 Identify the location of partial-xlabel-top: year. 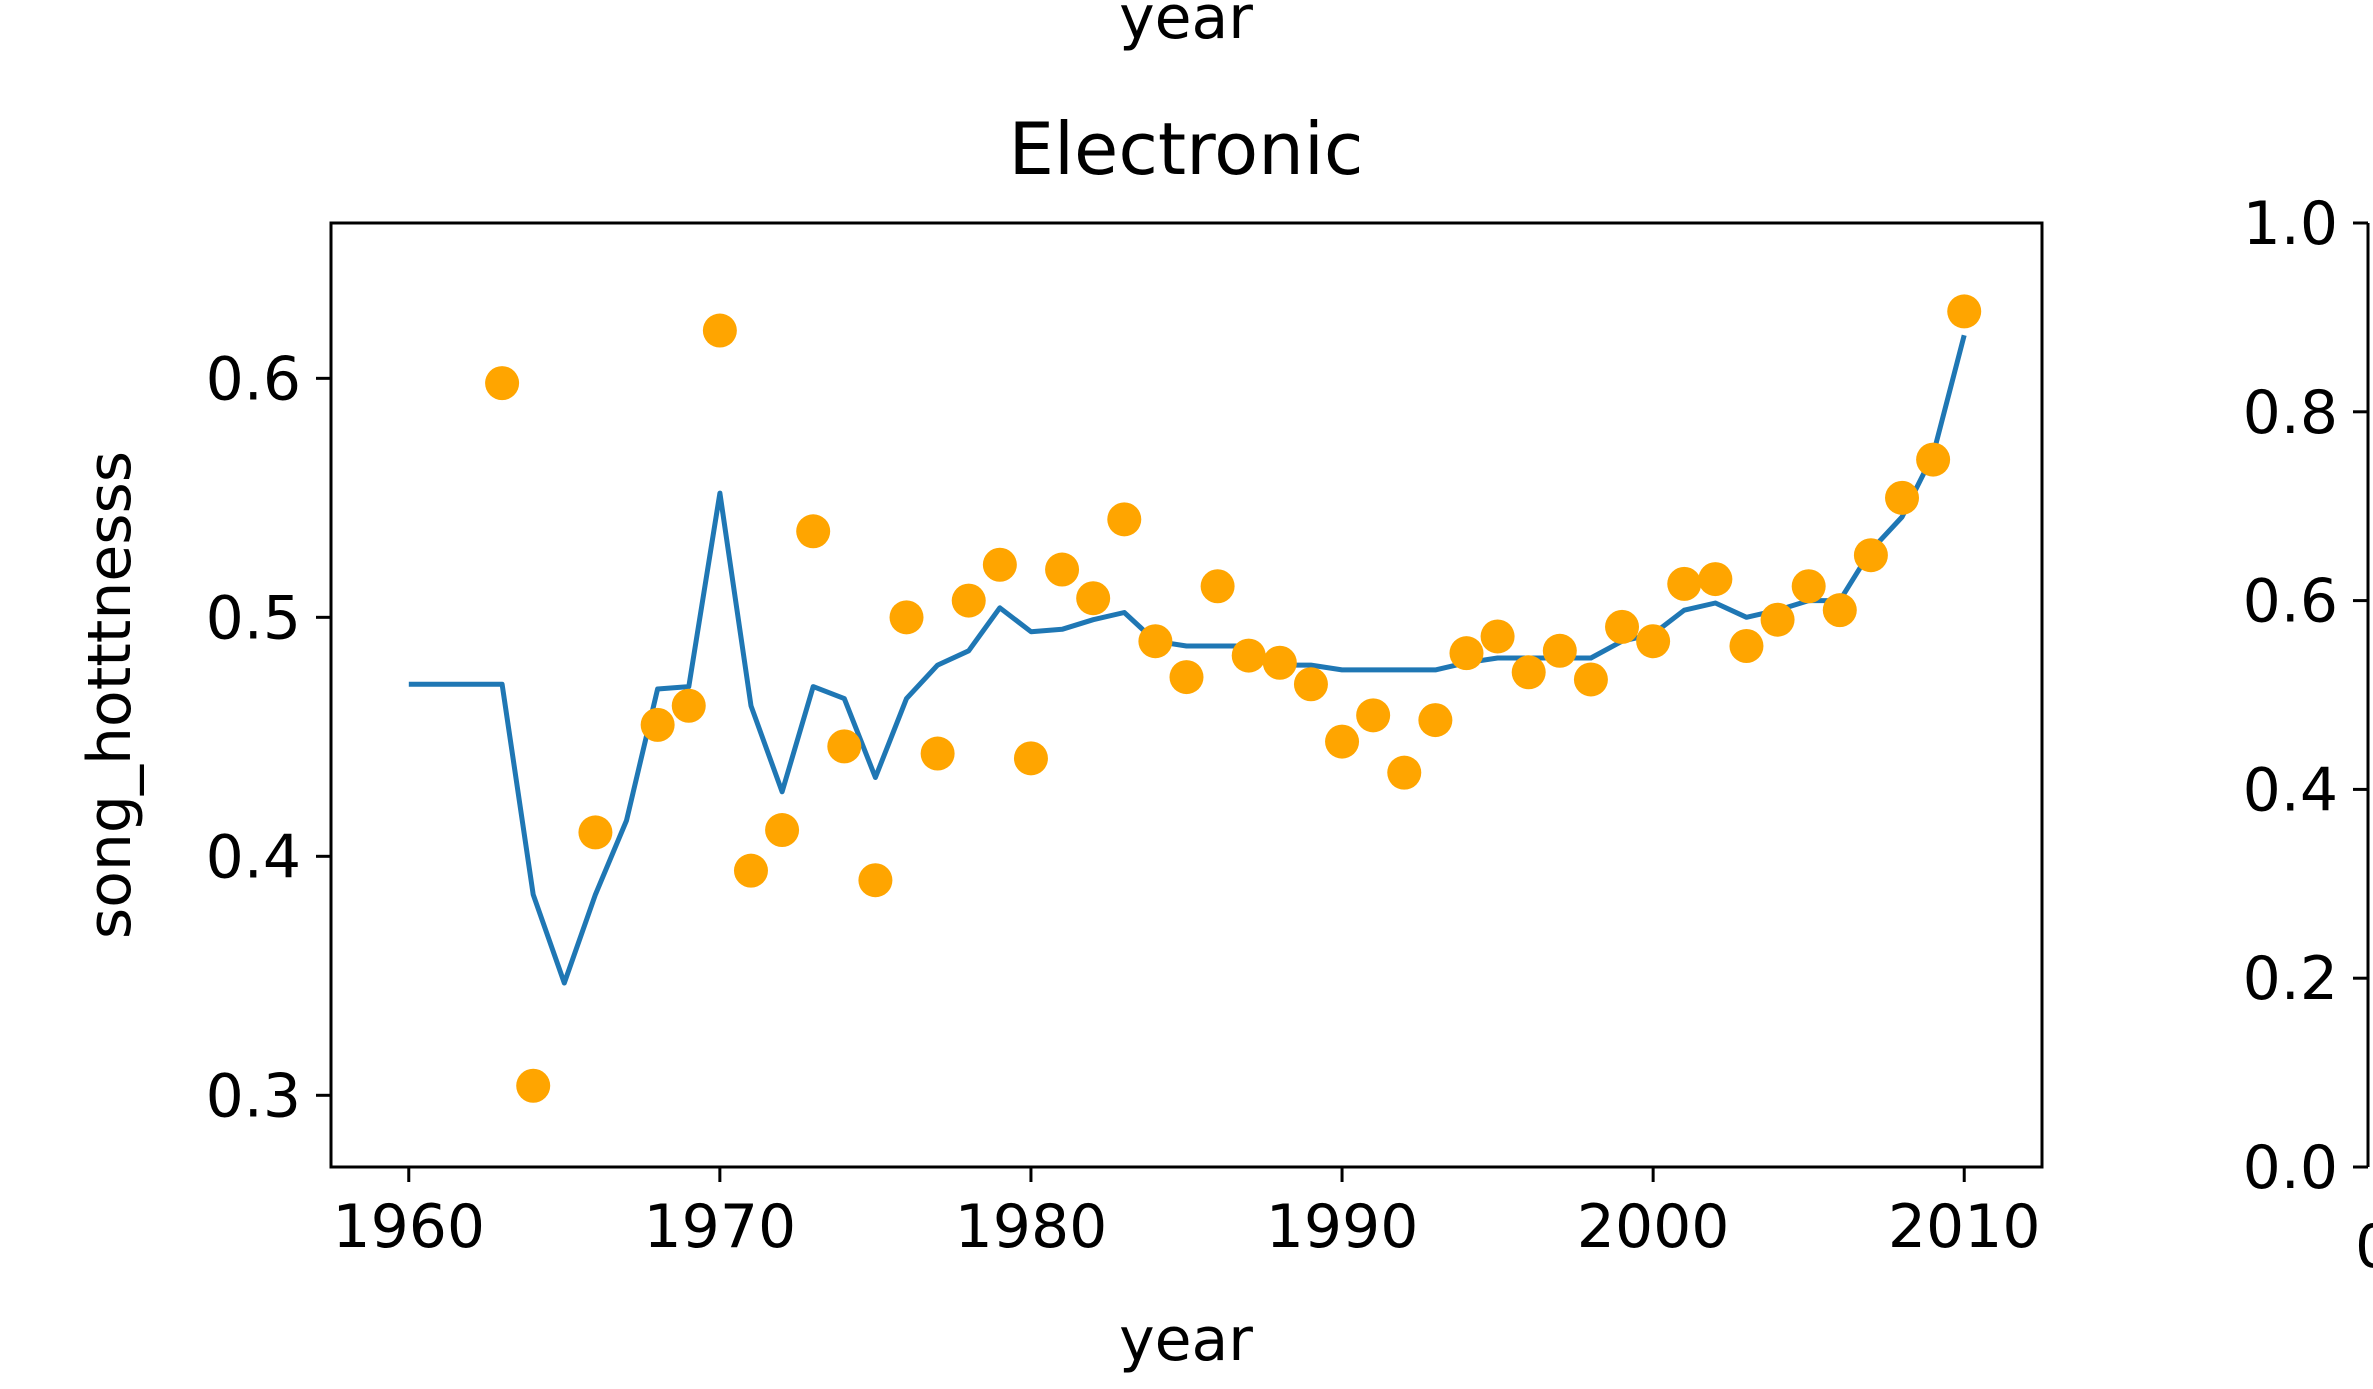
(1186, 26).